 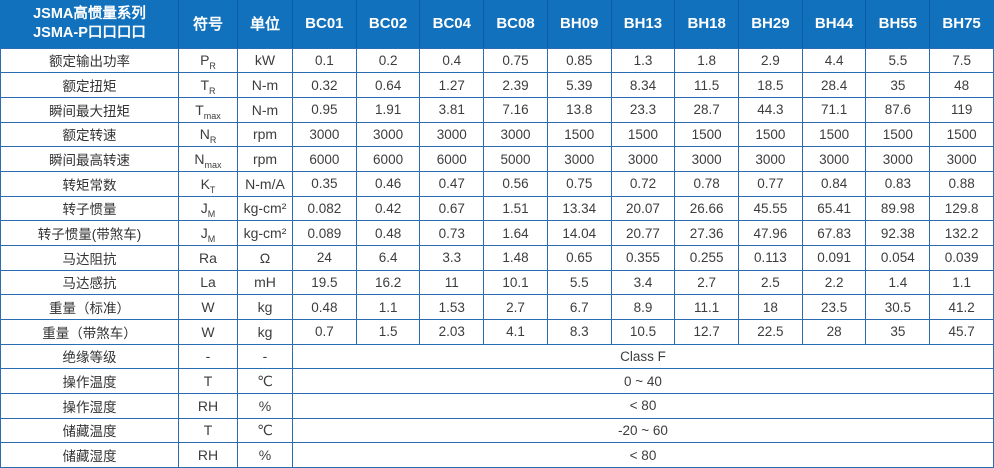 What do you see at coordinates (770, 24) in the screenshot?
I see `model-column-header: BH29` at bounding box center [770, 24].